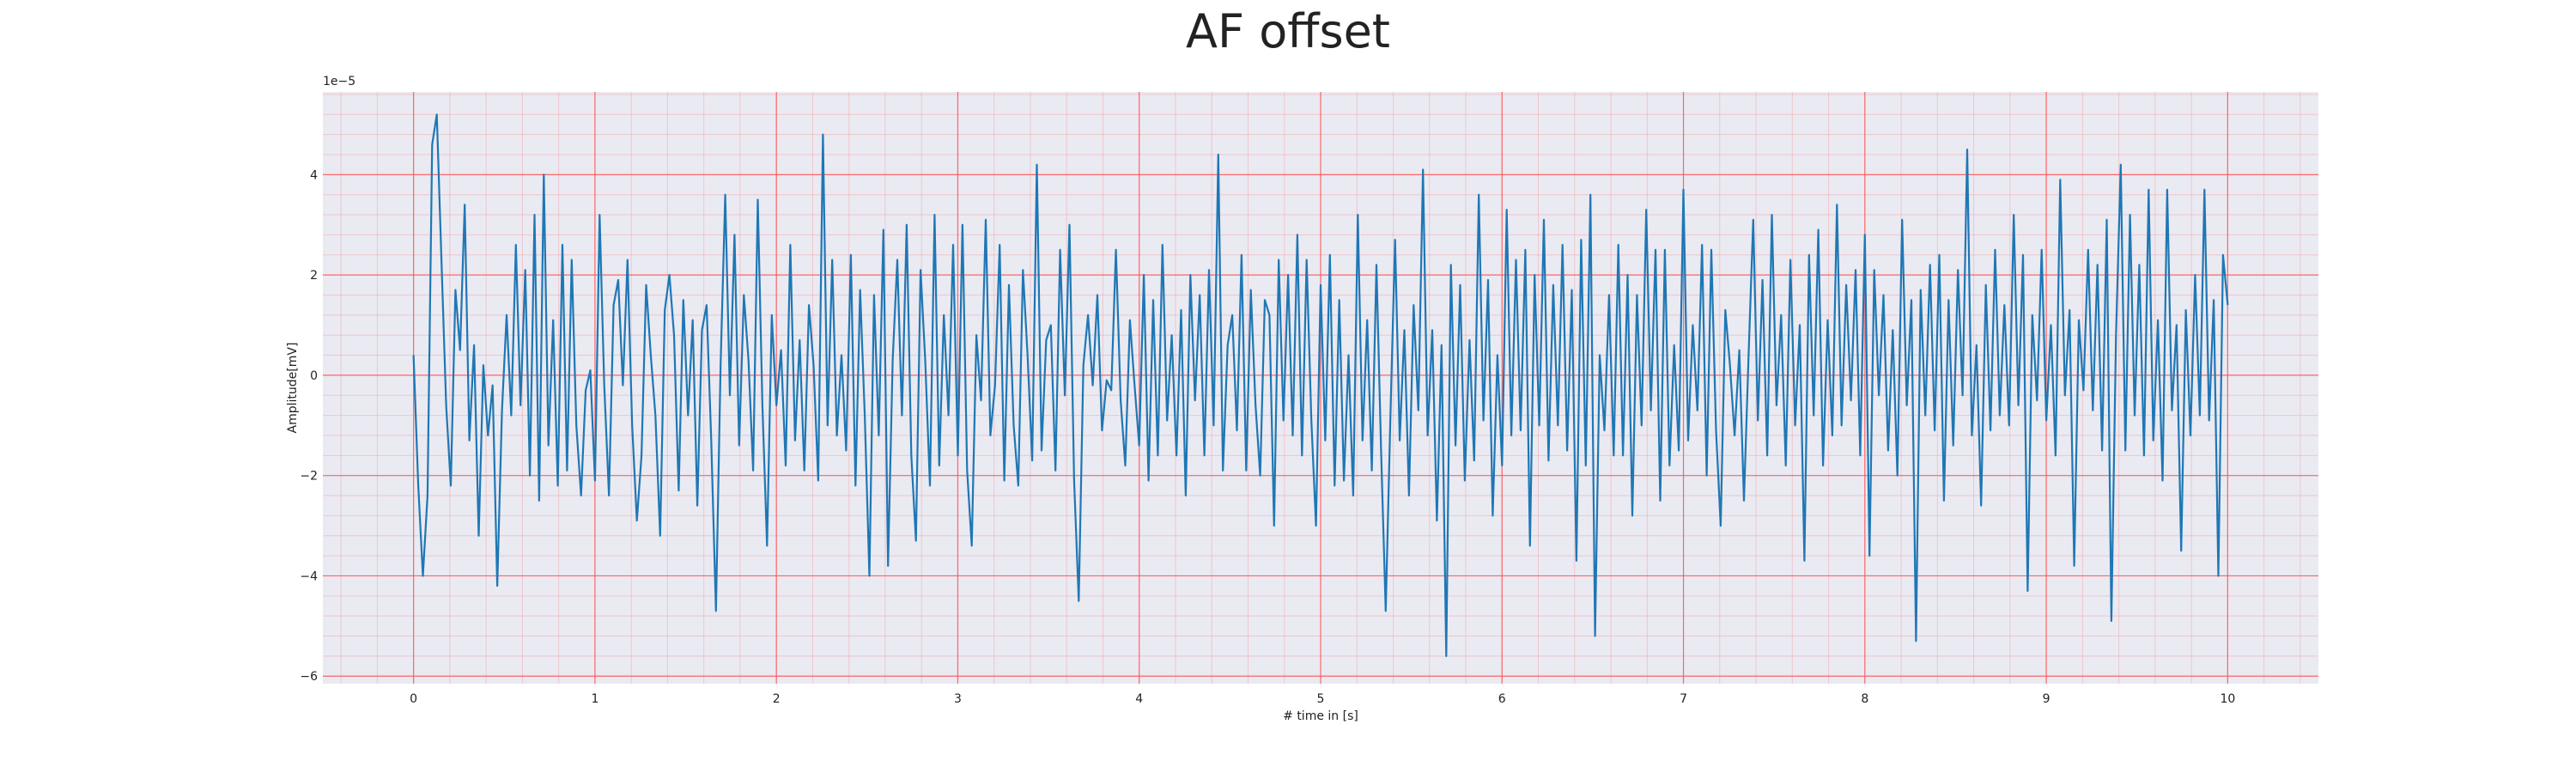  Describe the element at coordinates (1320, 716) in the screenshot. I see `x-axis-label: # time in [s]` at that location.